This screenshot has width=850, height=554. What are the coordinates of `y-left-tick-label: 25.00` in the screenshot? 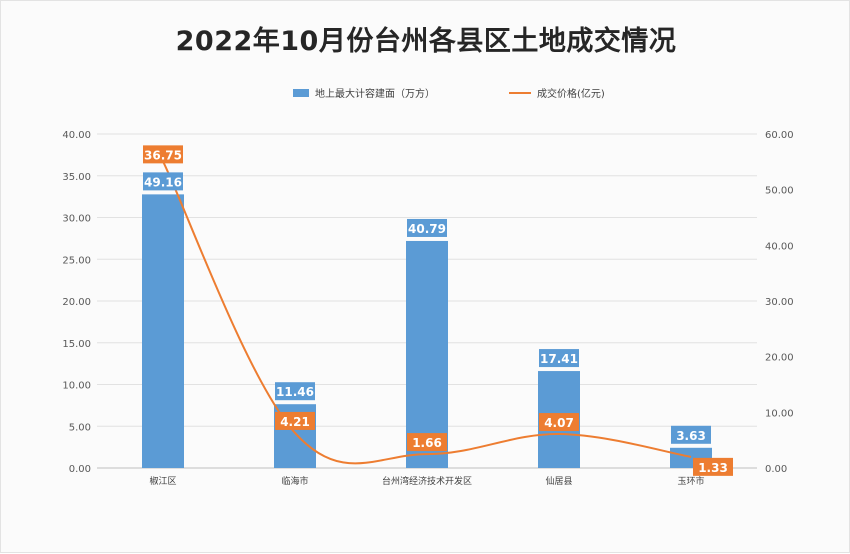 It's located at (76, 260).